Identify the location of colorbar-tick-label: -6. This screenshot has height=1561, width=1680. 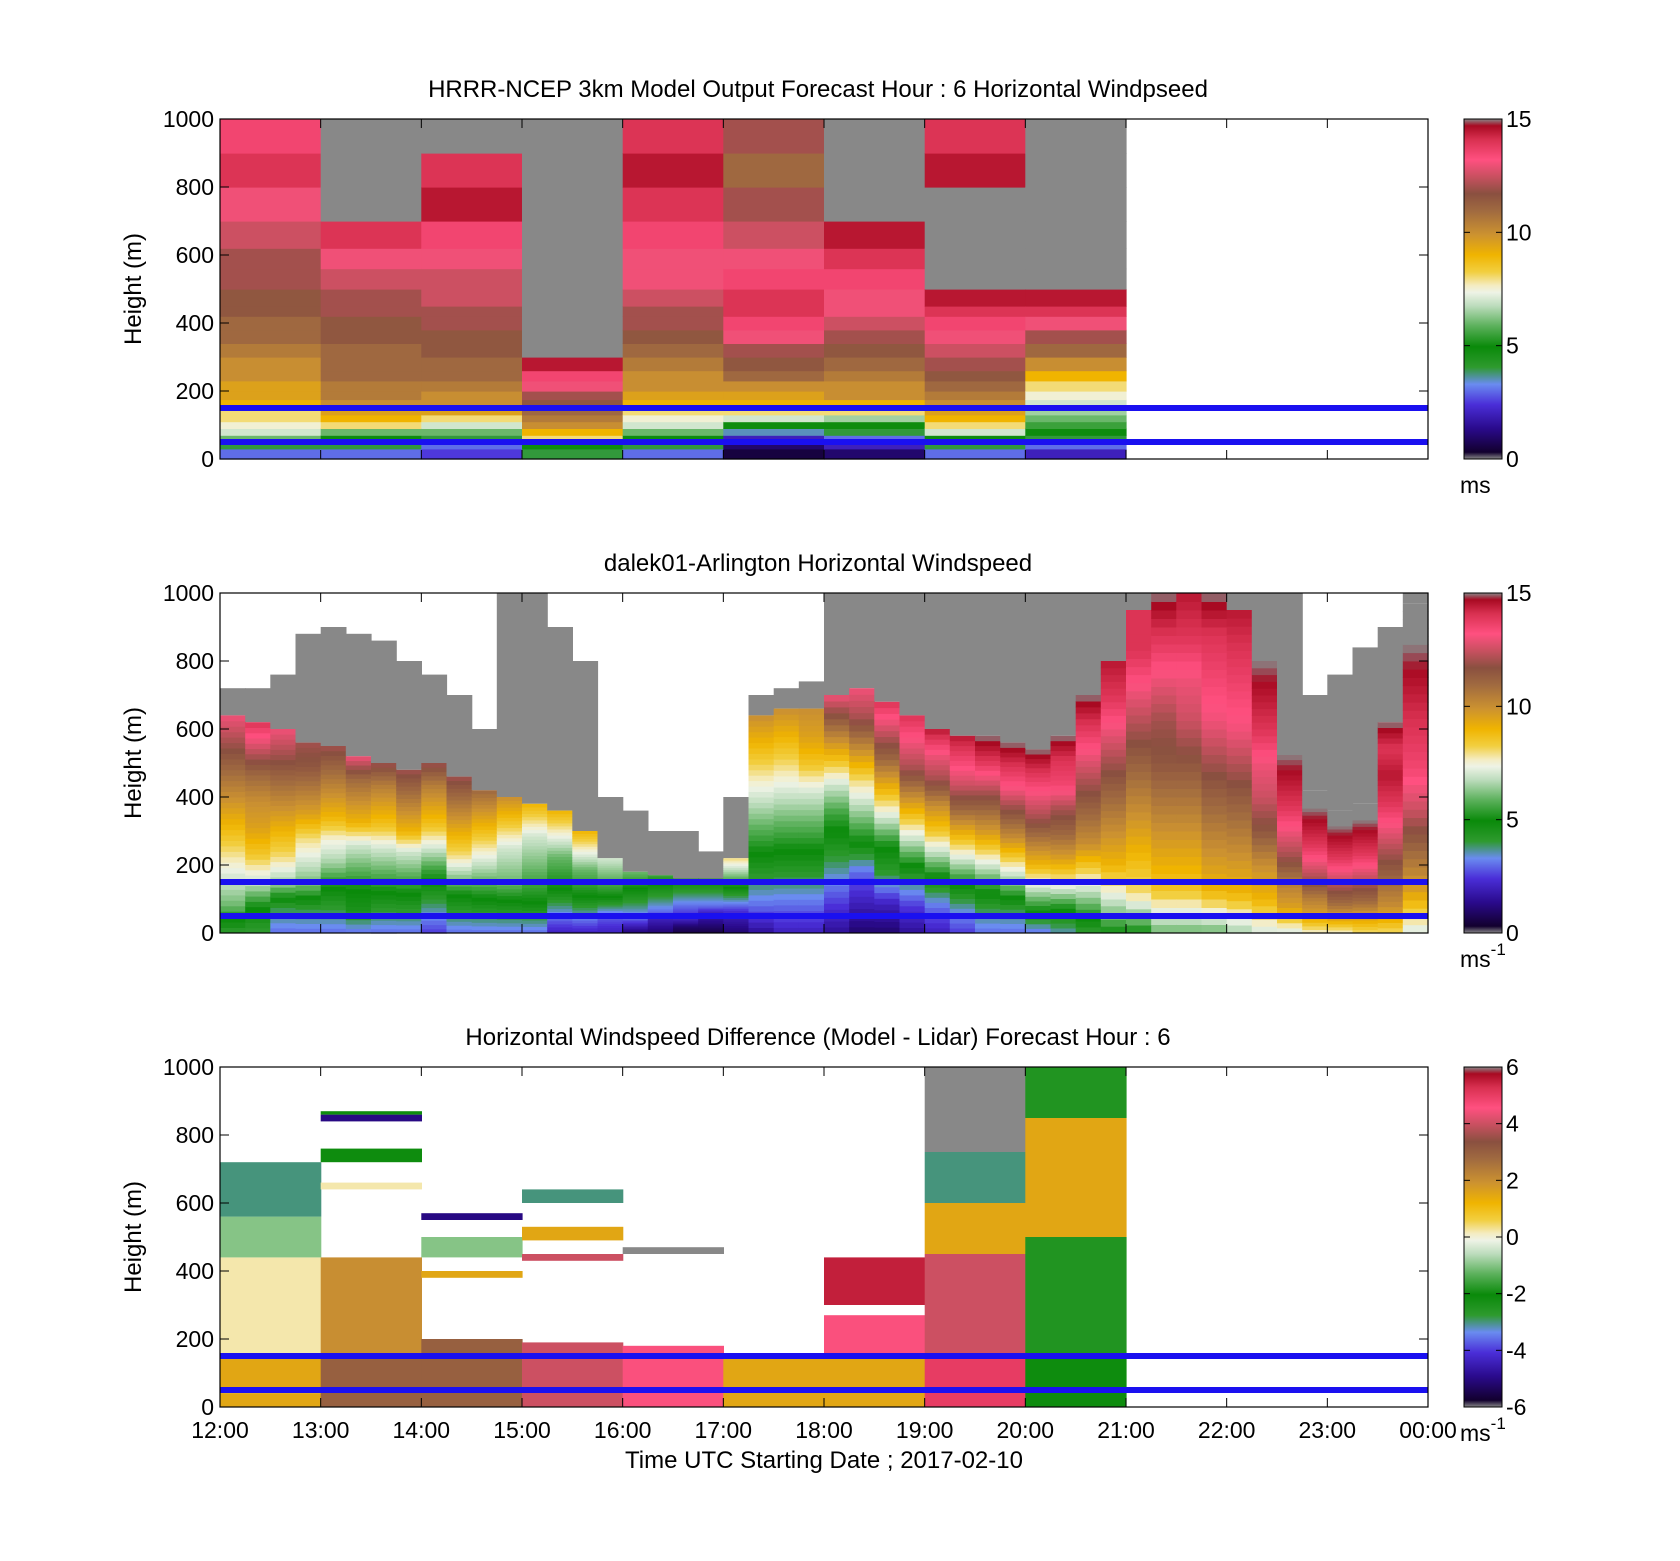
(1516, 1407).